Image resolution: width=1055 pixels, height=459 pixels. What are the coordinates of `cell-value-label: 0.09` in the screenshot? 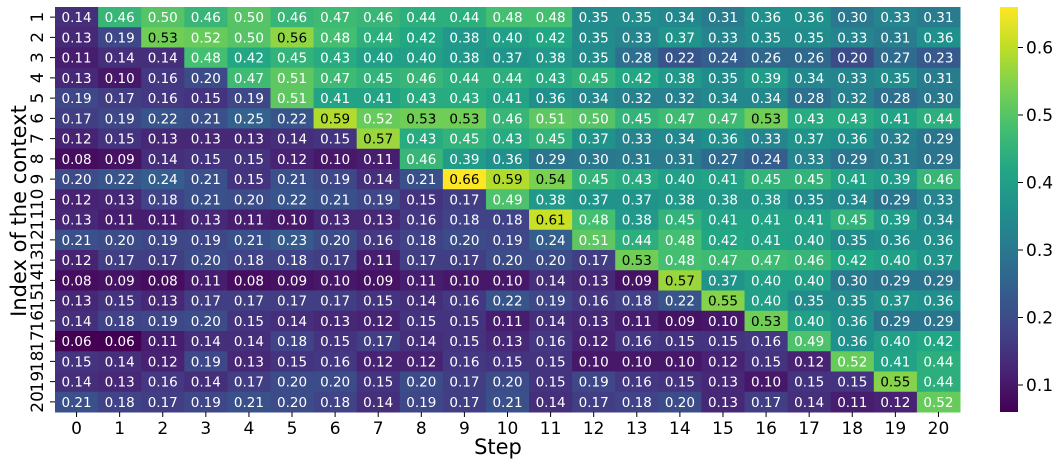 It's located at (292, 281).